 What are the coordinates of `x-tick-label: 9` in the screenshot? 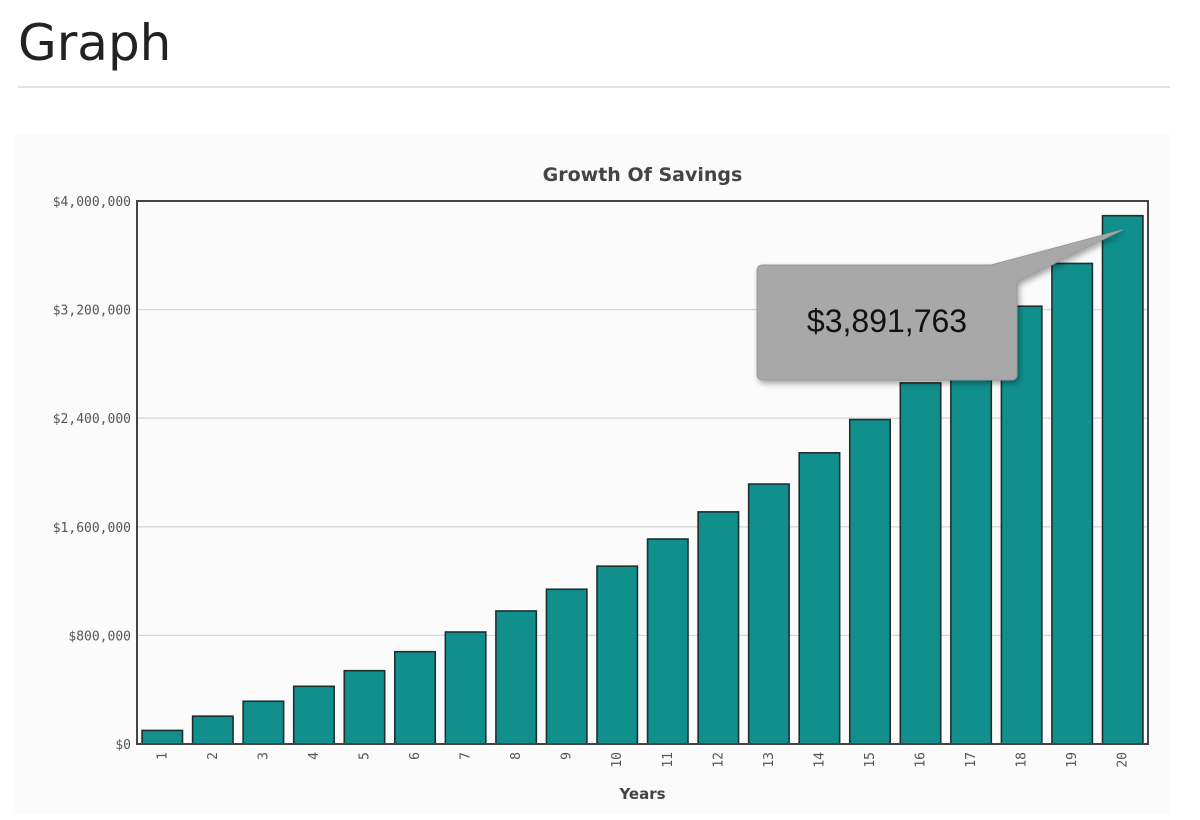 It's located at (567, 756).